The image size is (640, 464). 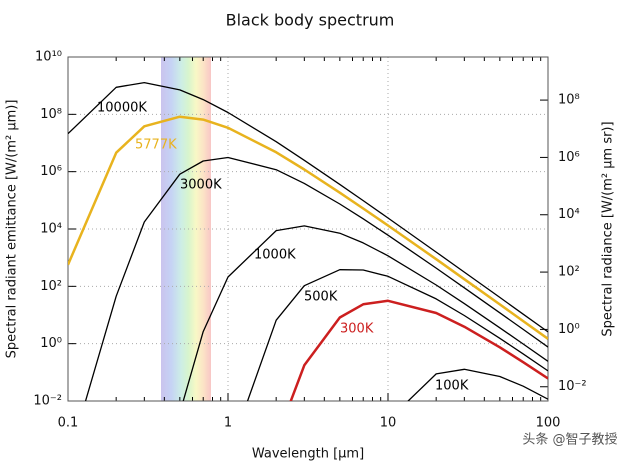 What do you see at coordinates (51, 286) in the screenshot?
I see `y-tick-label: 10²` at bounding box center [51, 286].